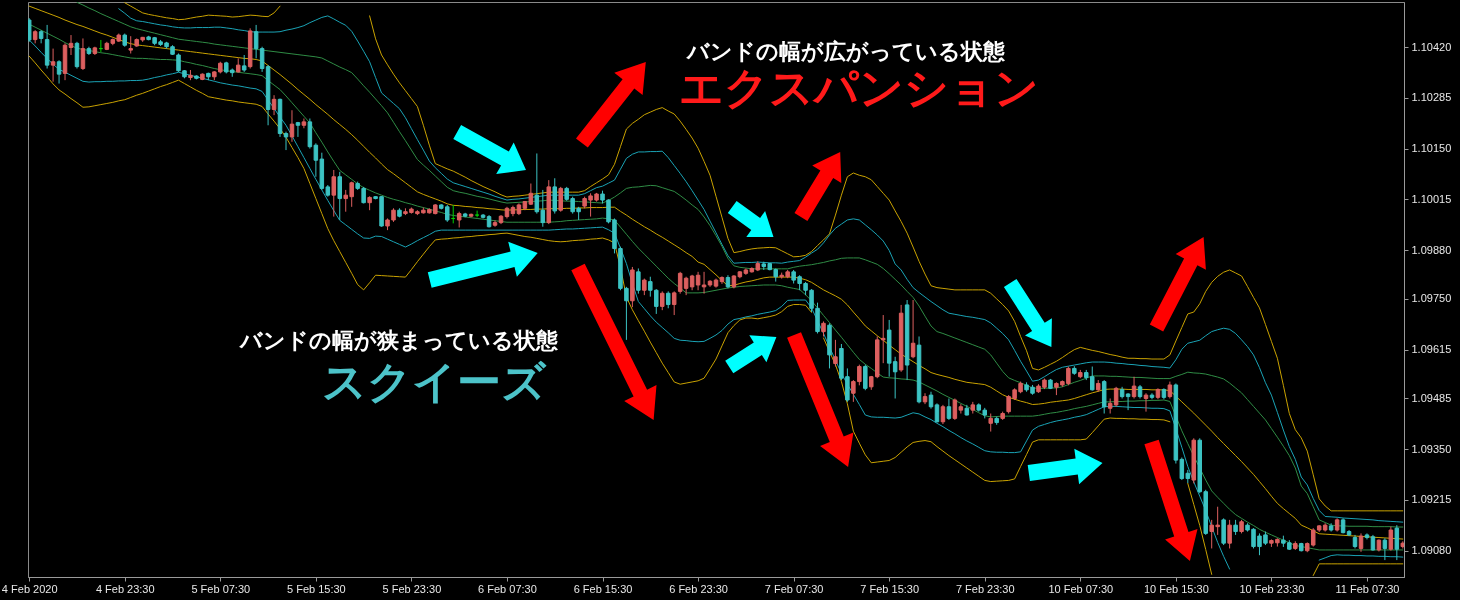  What do you see at coordinates (412, 588) in the screenshot?
I see `x-tick-label: 5 Feb 23:30` at bounding box center [412, 588].